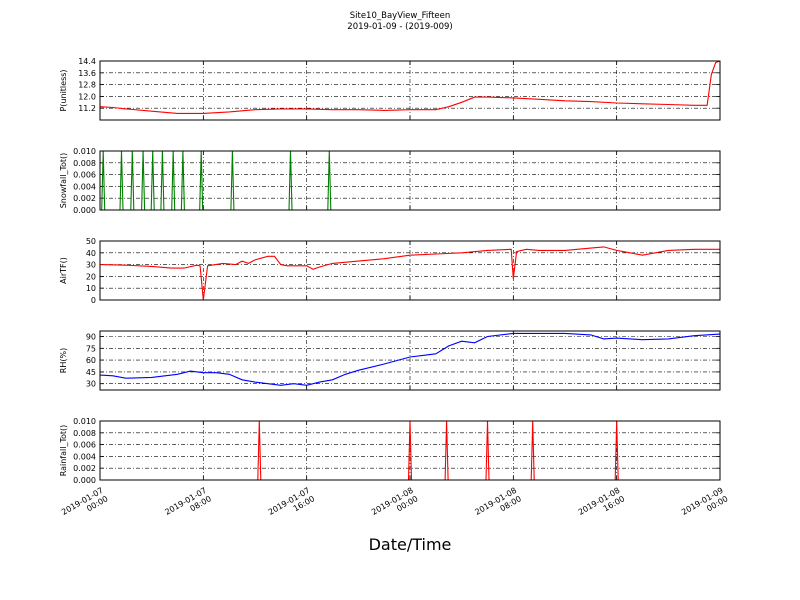 The height and width of the screenshot is (600, 800). Describe the element at coordinates (91, 337) in the screenshot. I see `y-tick-label: 90` at that location.